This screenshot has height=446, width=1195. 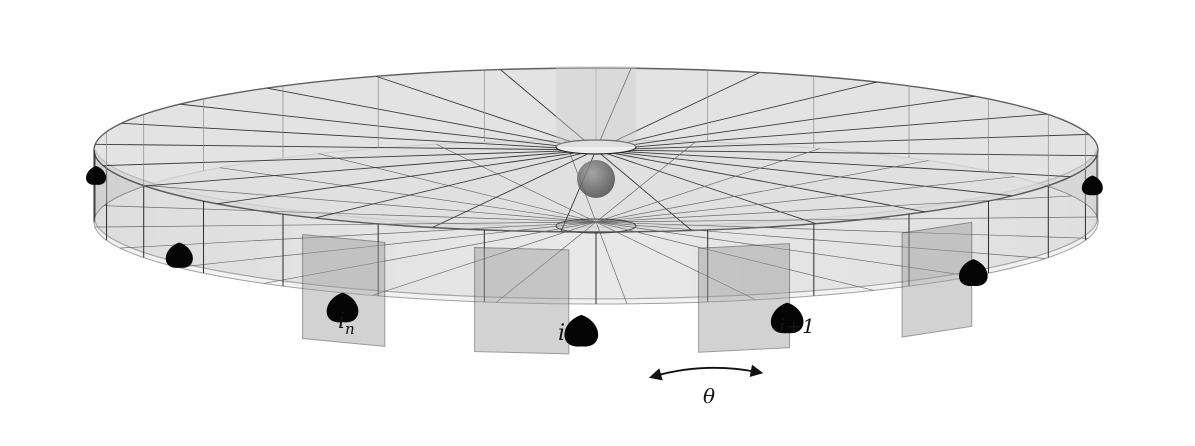 What do you see at coordinates (797, 326) in the screenshot?
I see `label-i-plus-1: i+1` at bounding box center [797, 326].